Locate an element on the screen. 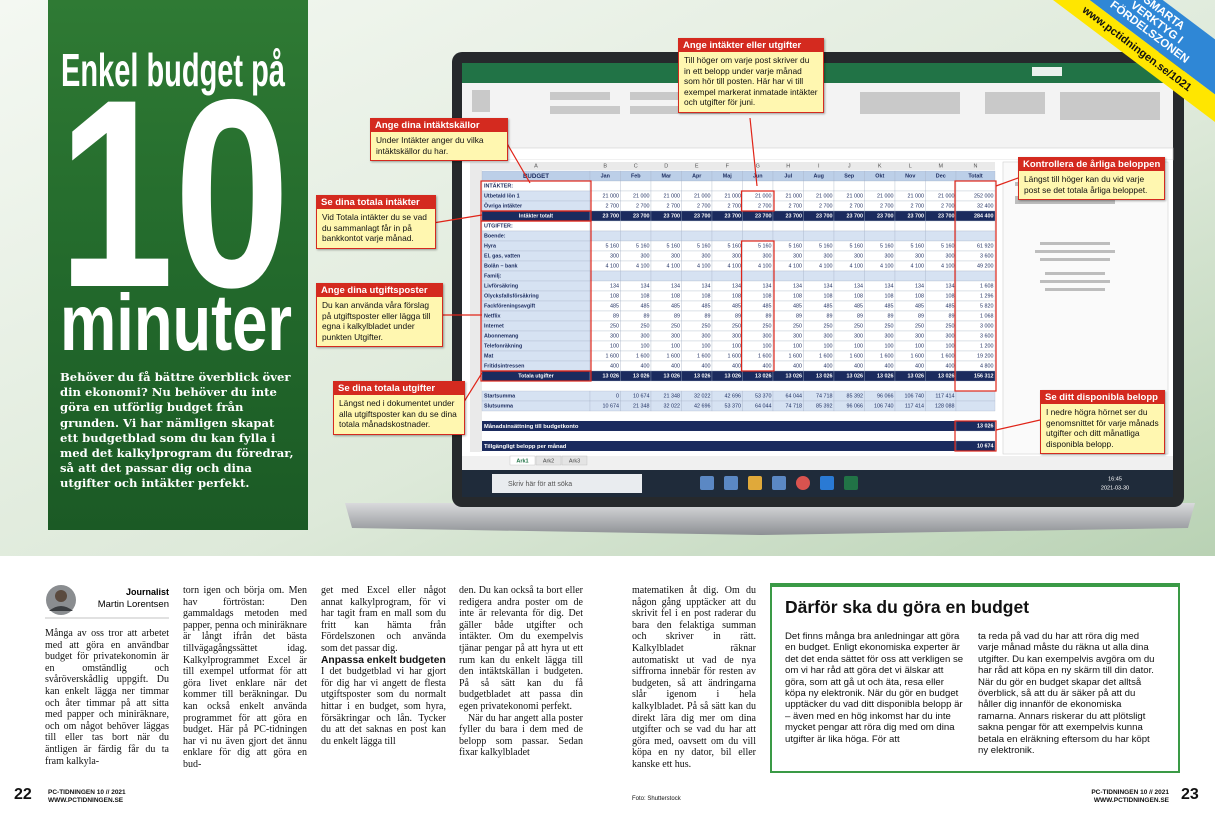 Image resolution: width=1215 pixels, height=818 pixels. cell-text: Boende: is located at coordinates (495, 237).